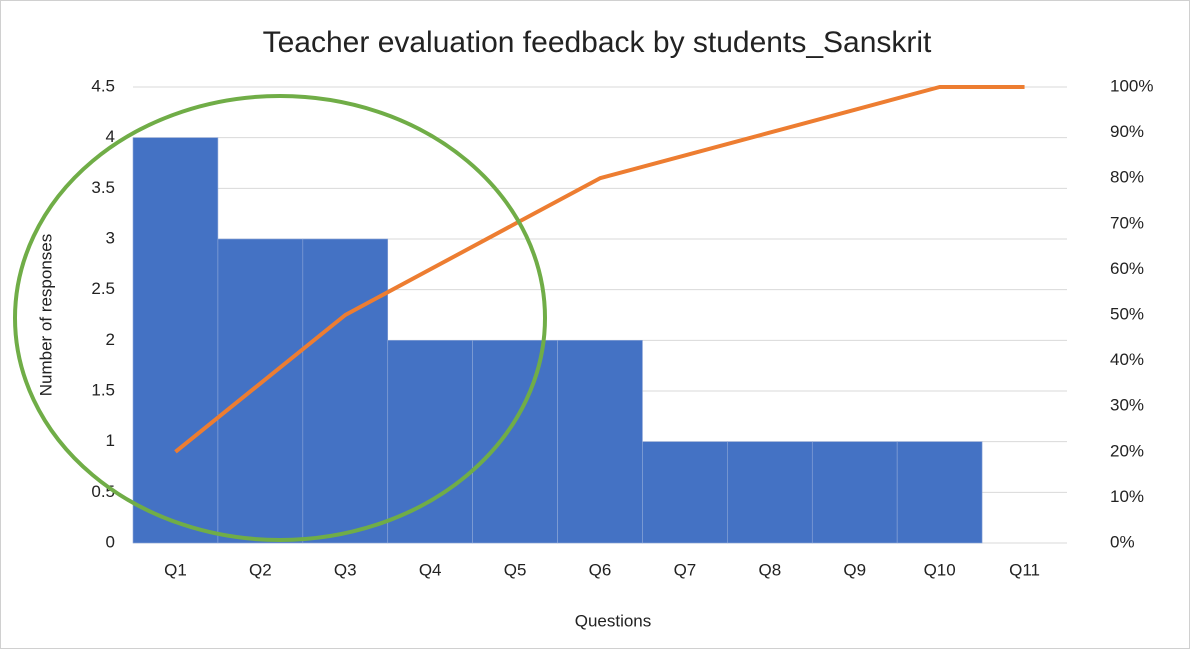 The width and height of the screenshot is (1190, 649). I want to click on y2-tick-label: 30%, so click(1127, 405).